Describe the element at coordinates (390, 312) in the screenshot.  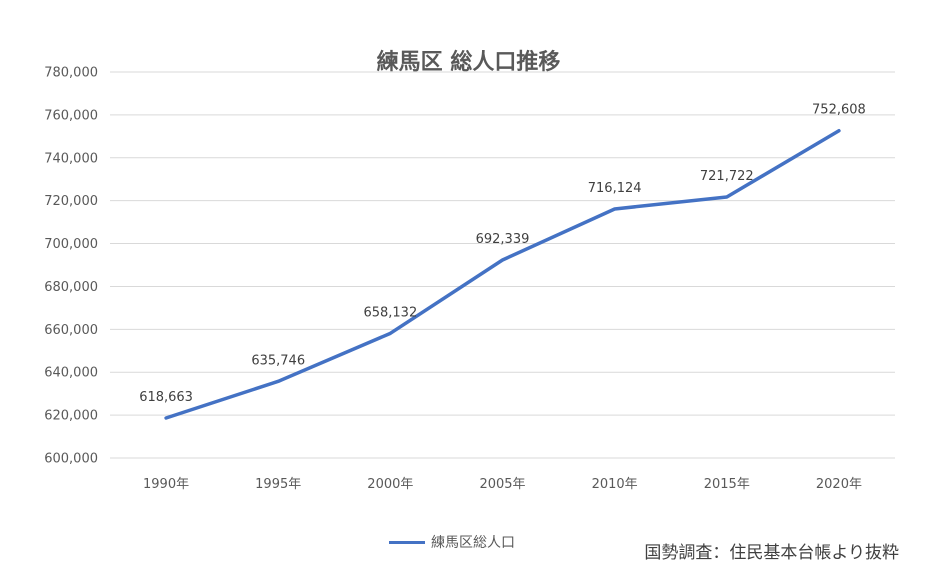
I see `data-label: 658,132` at that location.